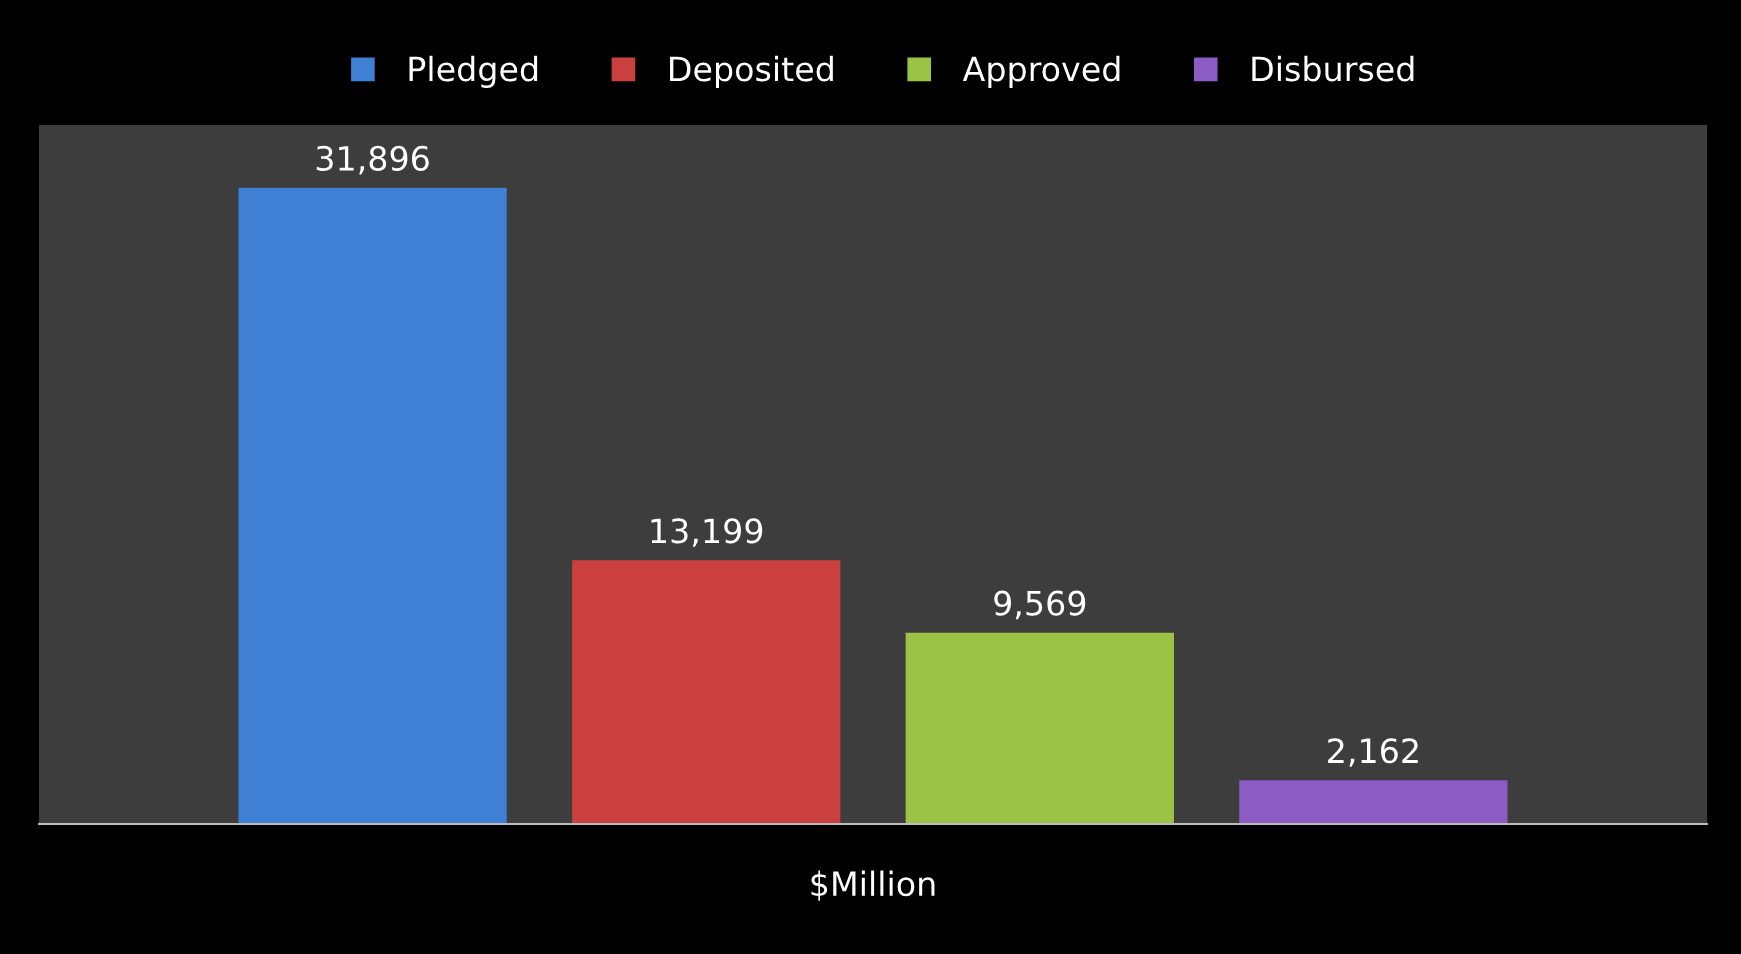  I want to click on data-label: 31,896, so click(372, 160).